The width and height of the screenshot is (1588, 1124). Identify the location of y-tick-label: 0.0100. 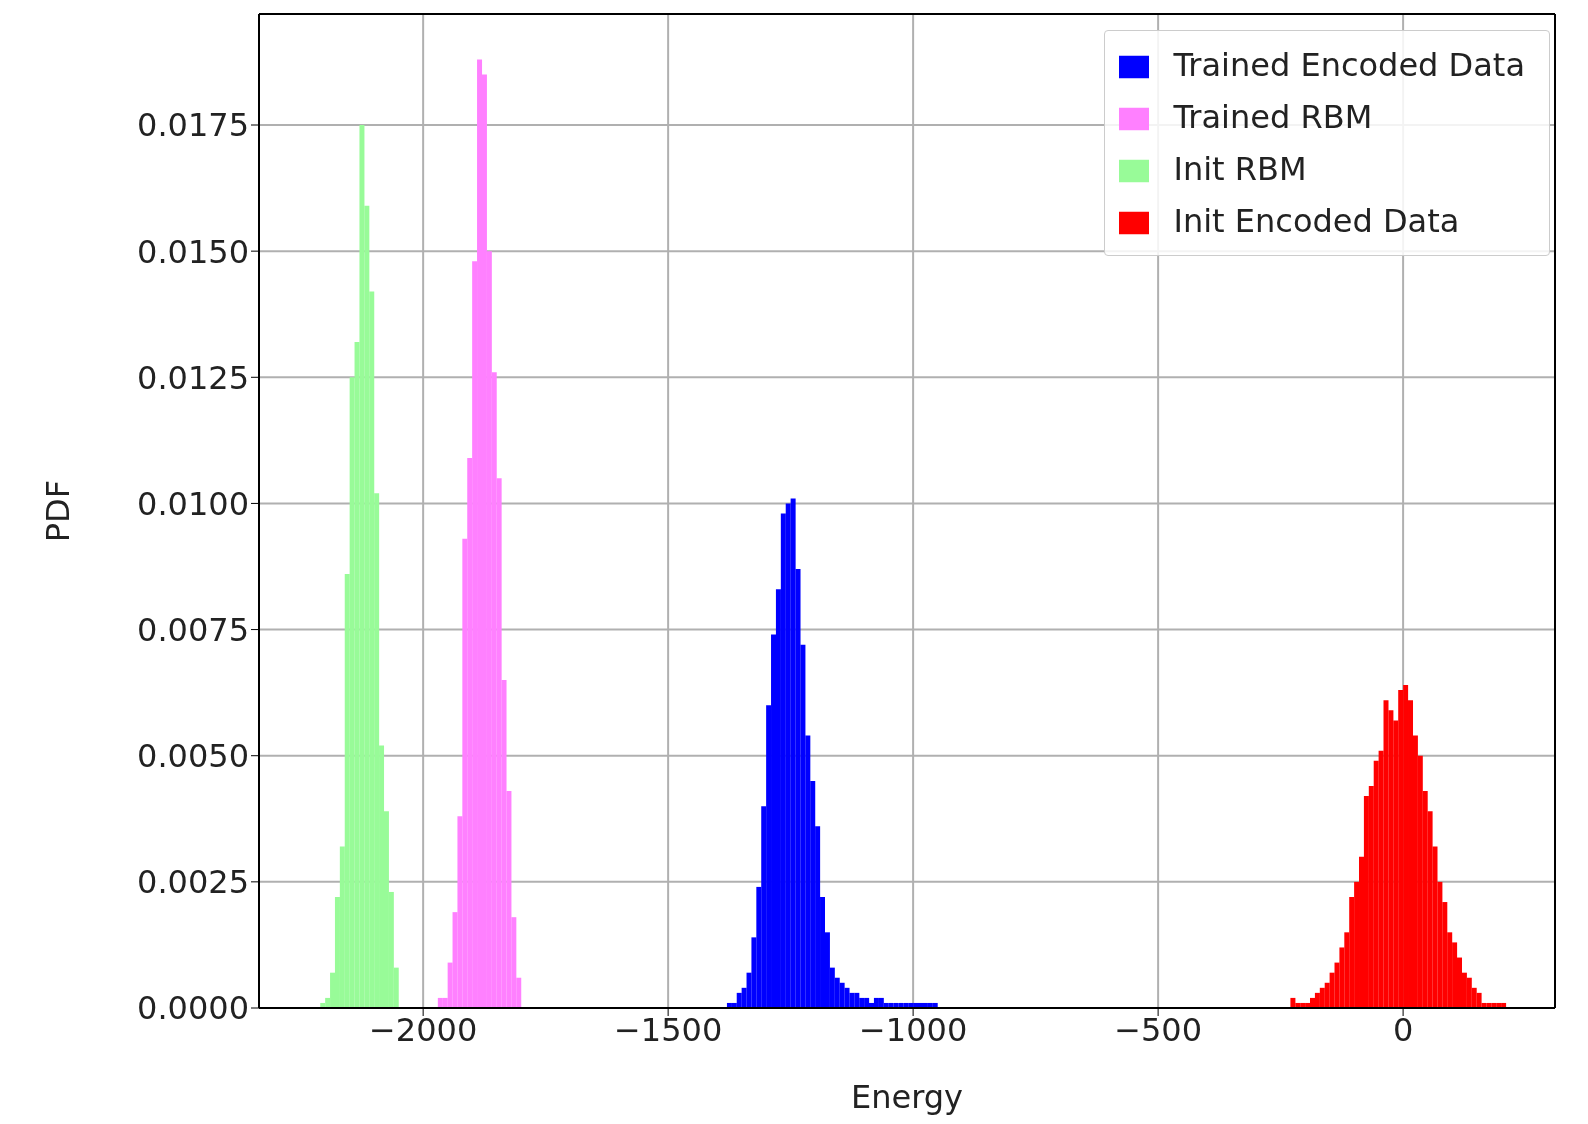
(193, 503).